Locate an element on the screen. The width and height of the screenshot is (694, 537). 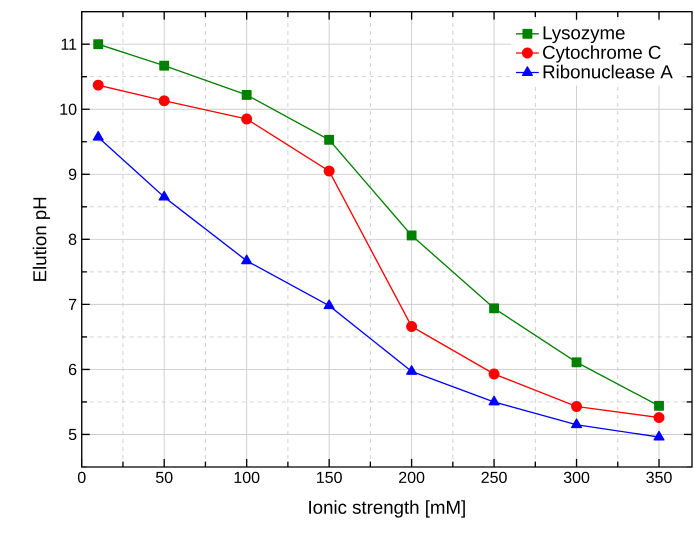
x-tick-label: 50 is located at coordinates (164, 478).